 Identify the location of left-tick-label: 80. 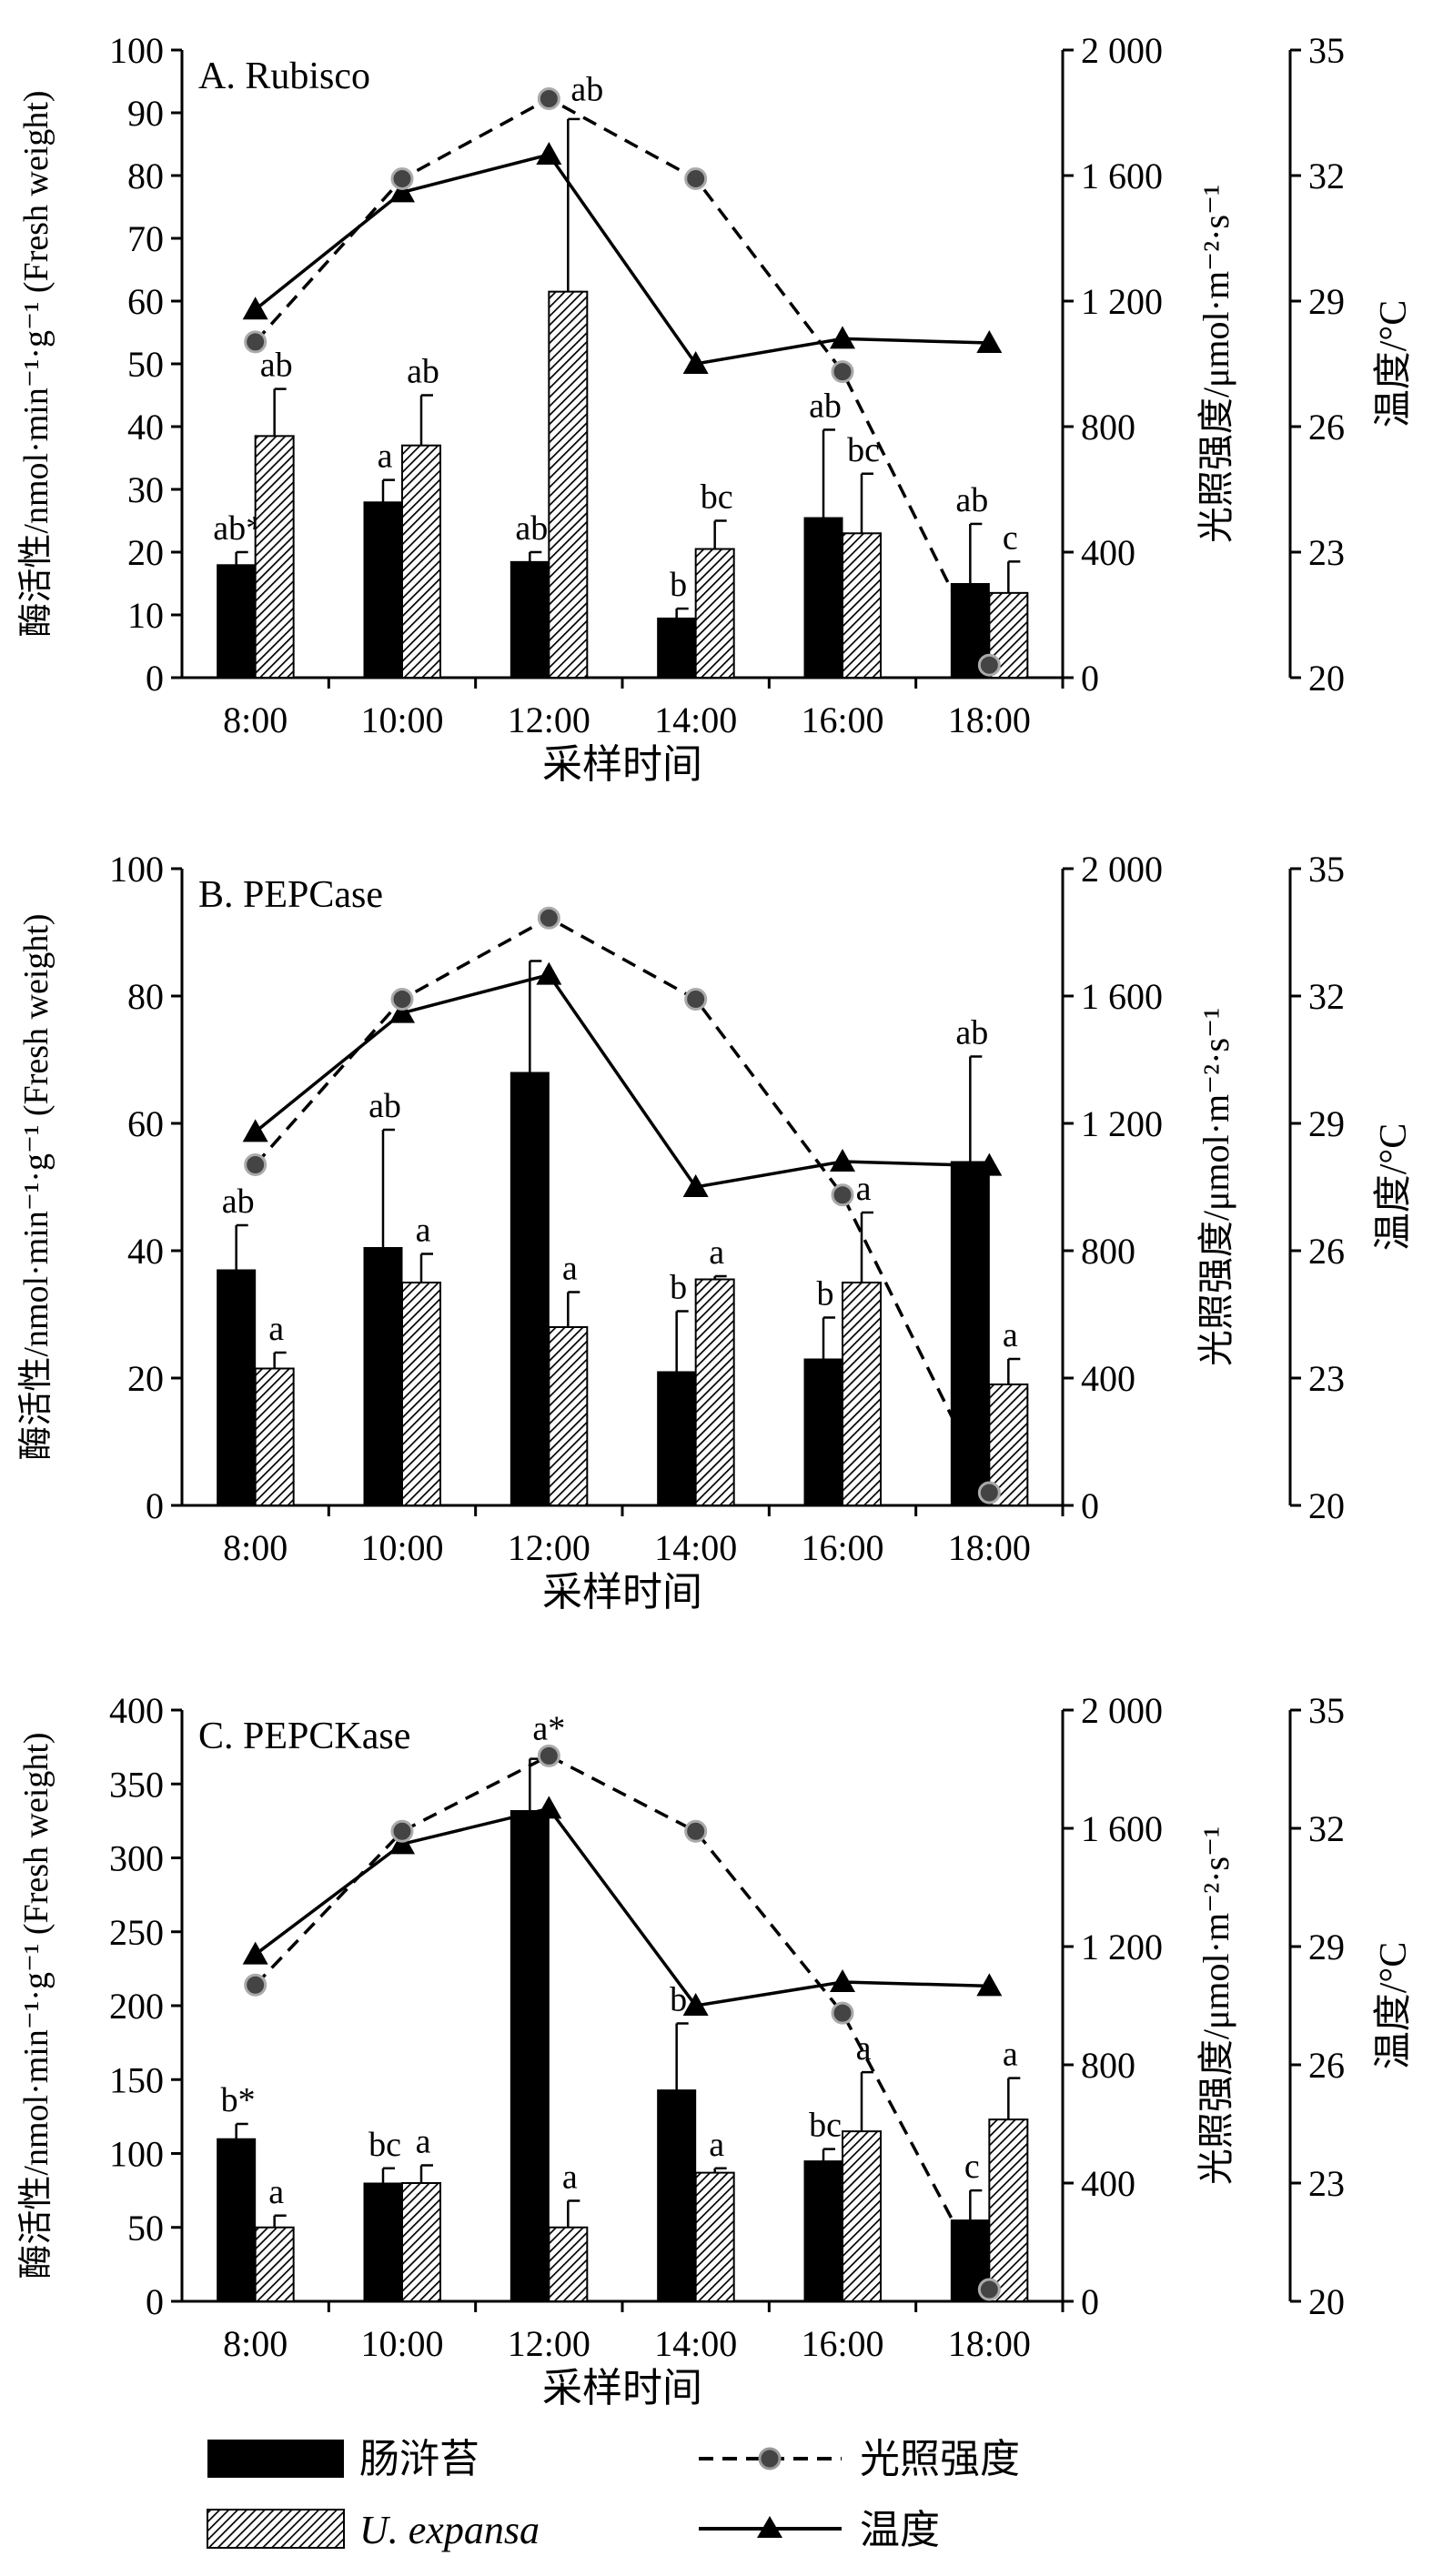
(146, 176).